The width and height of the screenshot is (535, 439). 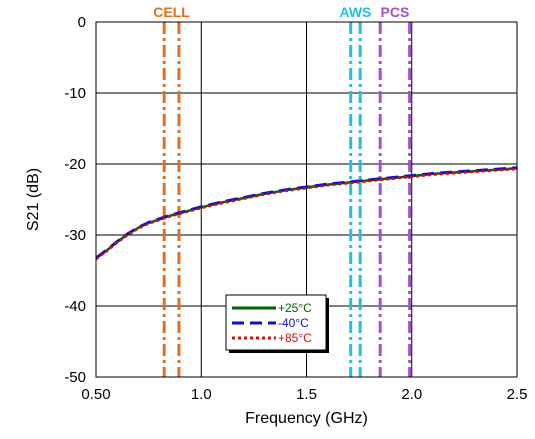 I want to click on band-label: CELL, so click(x=171, y=12).